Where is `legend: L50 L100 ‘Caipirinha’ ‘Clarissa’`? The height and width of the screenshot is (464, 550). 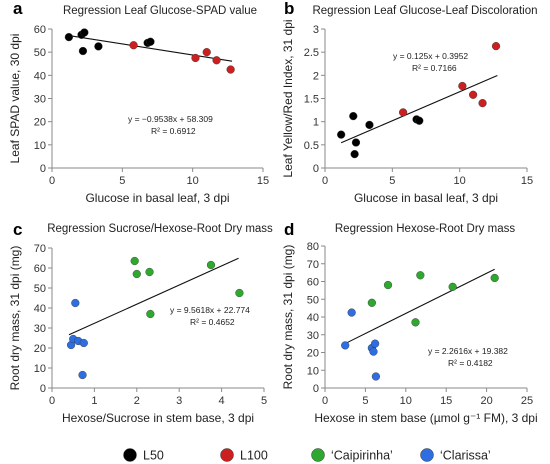 legend: L50 L100 ‘Caipirinha’ ‘Clarissa’ is located at coordinates (307, 455).